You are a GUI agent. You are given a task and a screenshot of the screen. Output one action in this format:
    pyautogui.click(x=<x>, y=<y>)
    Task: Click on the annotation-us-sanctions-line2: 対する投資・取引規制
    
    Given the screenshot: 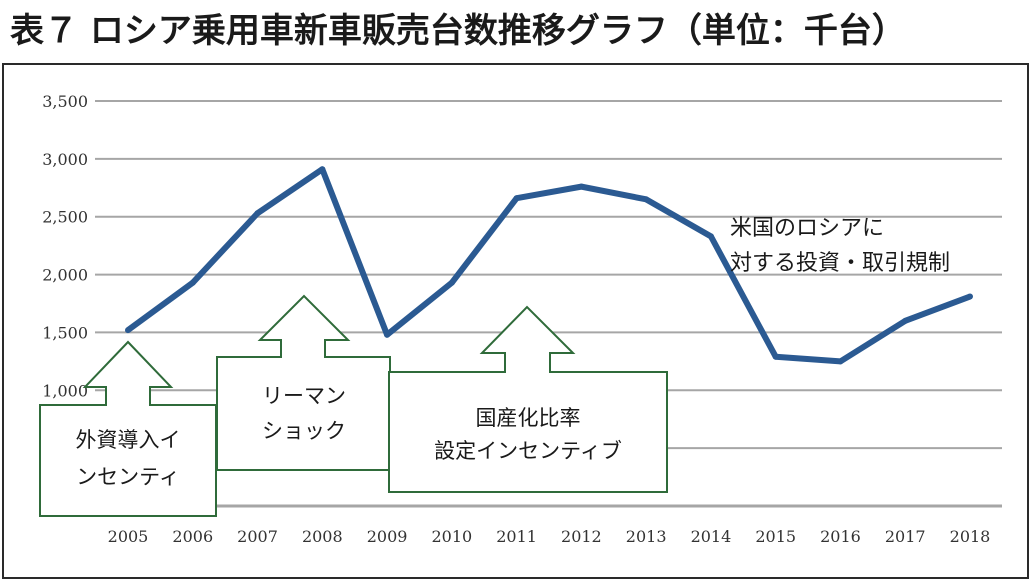 What is the action you would take?
    pyautogui.click(x=840, y=263)
    